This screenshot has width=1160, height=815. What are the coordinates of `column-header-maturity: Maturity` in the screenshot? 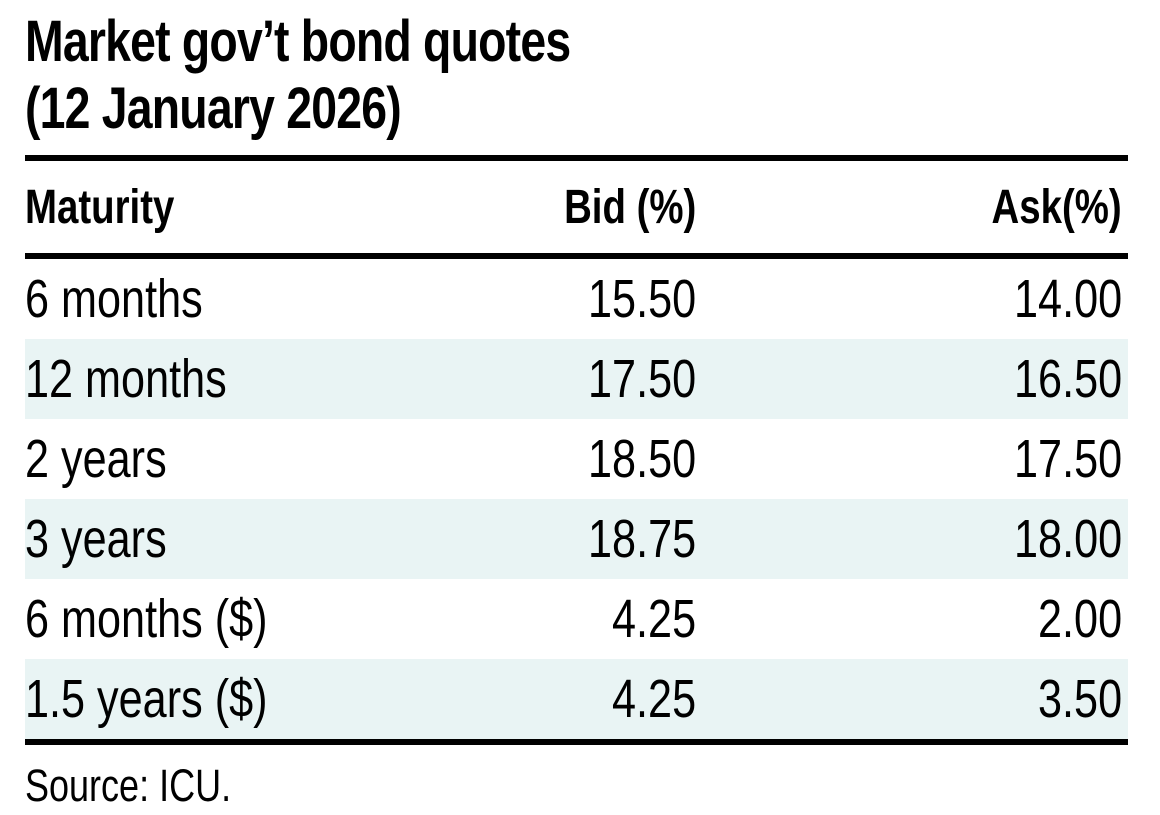 It's located at (100, 207).